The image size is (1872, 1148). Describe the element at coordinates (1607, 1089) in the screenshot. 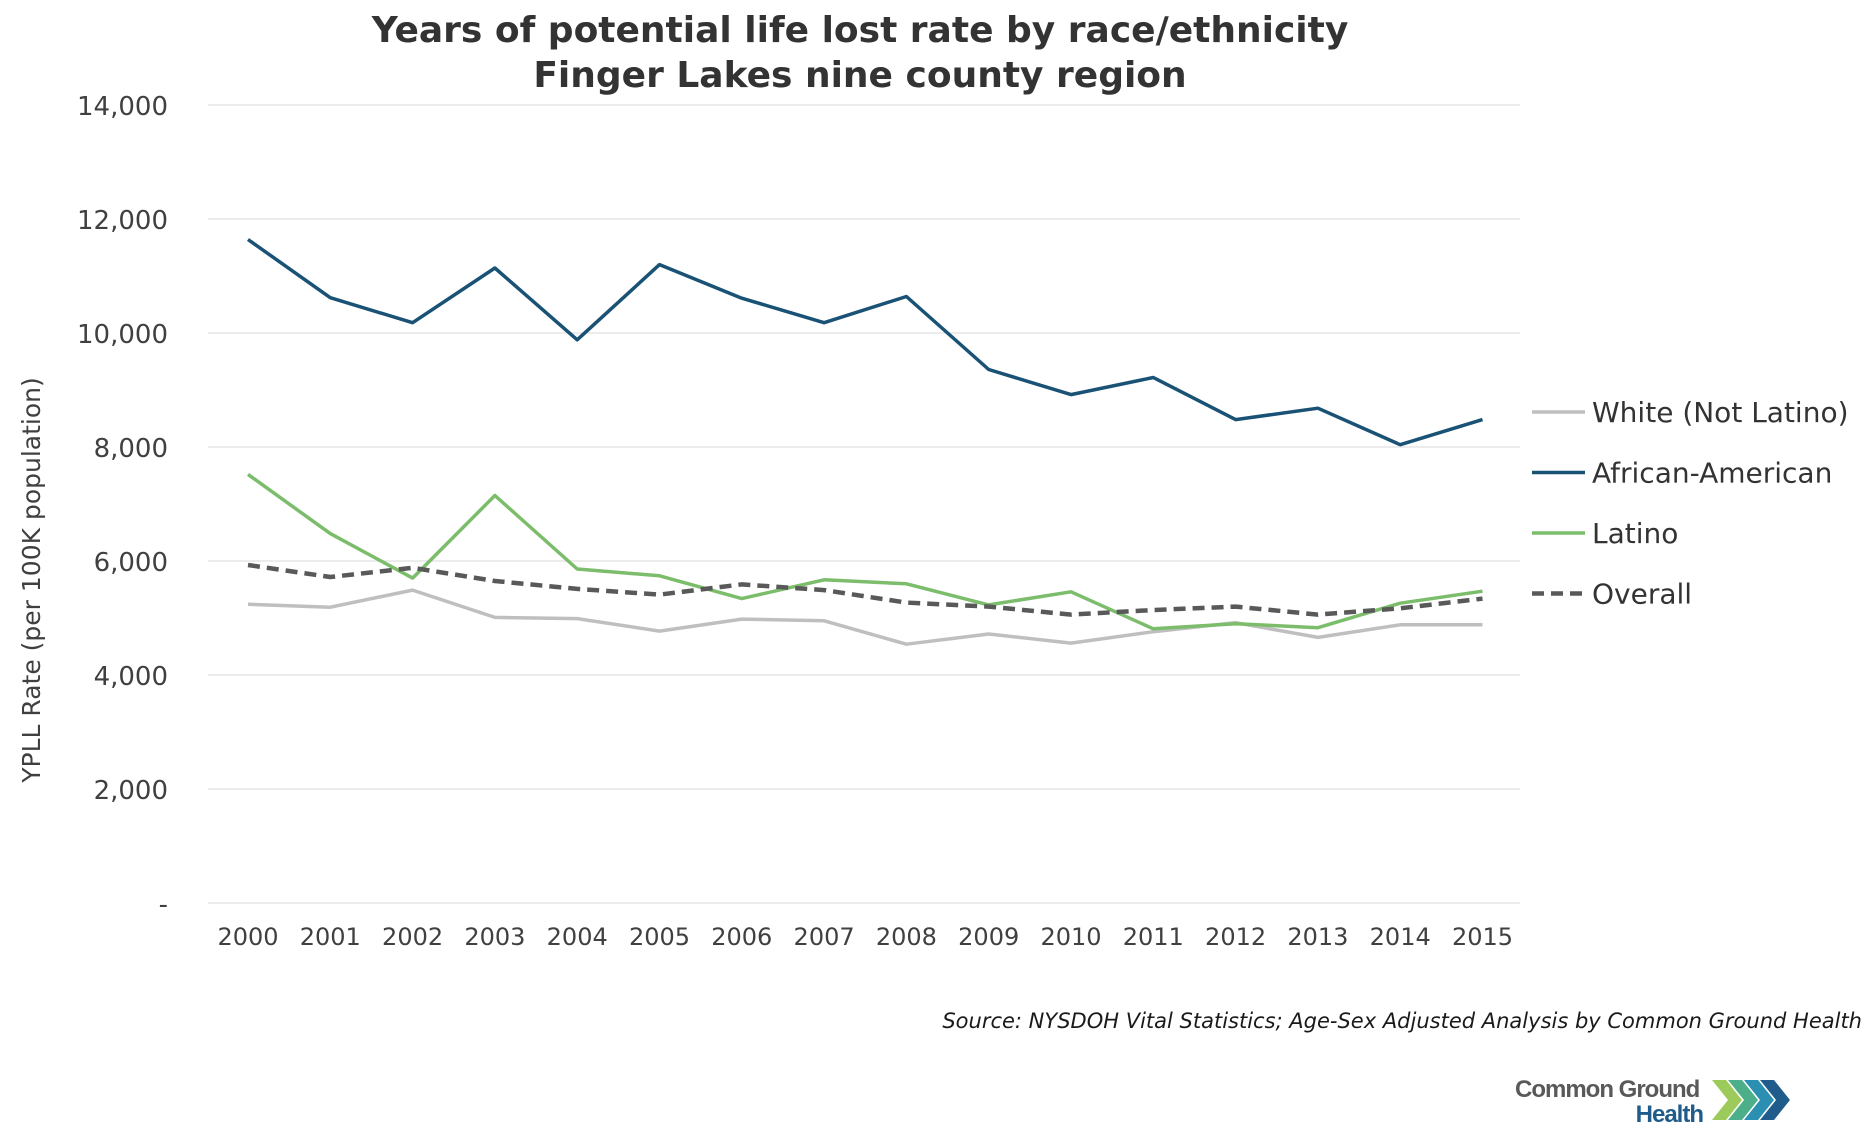

I see `logo-text-line1: Common Ground` at that location.